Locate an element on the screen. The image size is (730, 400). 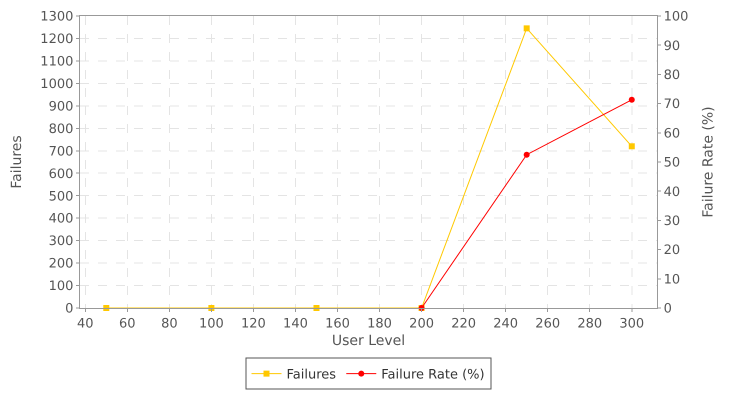
y-tick-label: 0 is located at coordinates (69, 309).